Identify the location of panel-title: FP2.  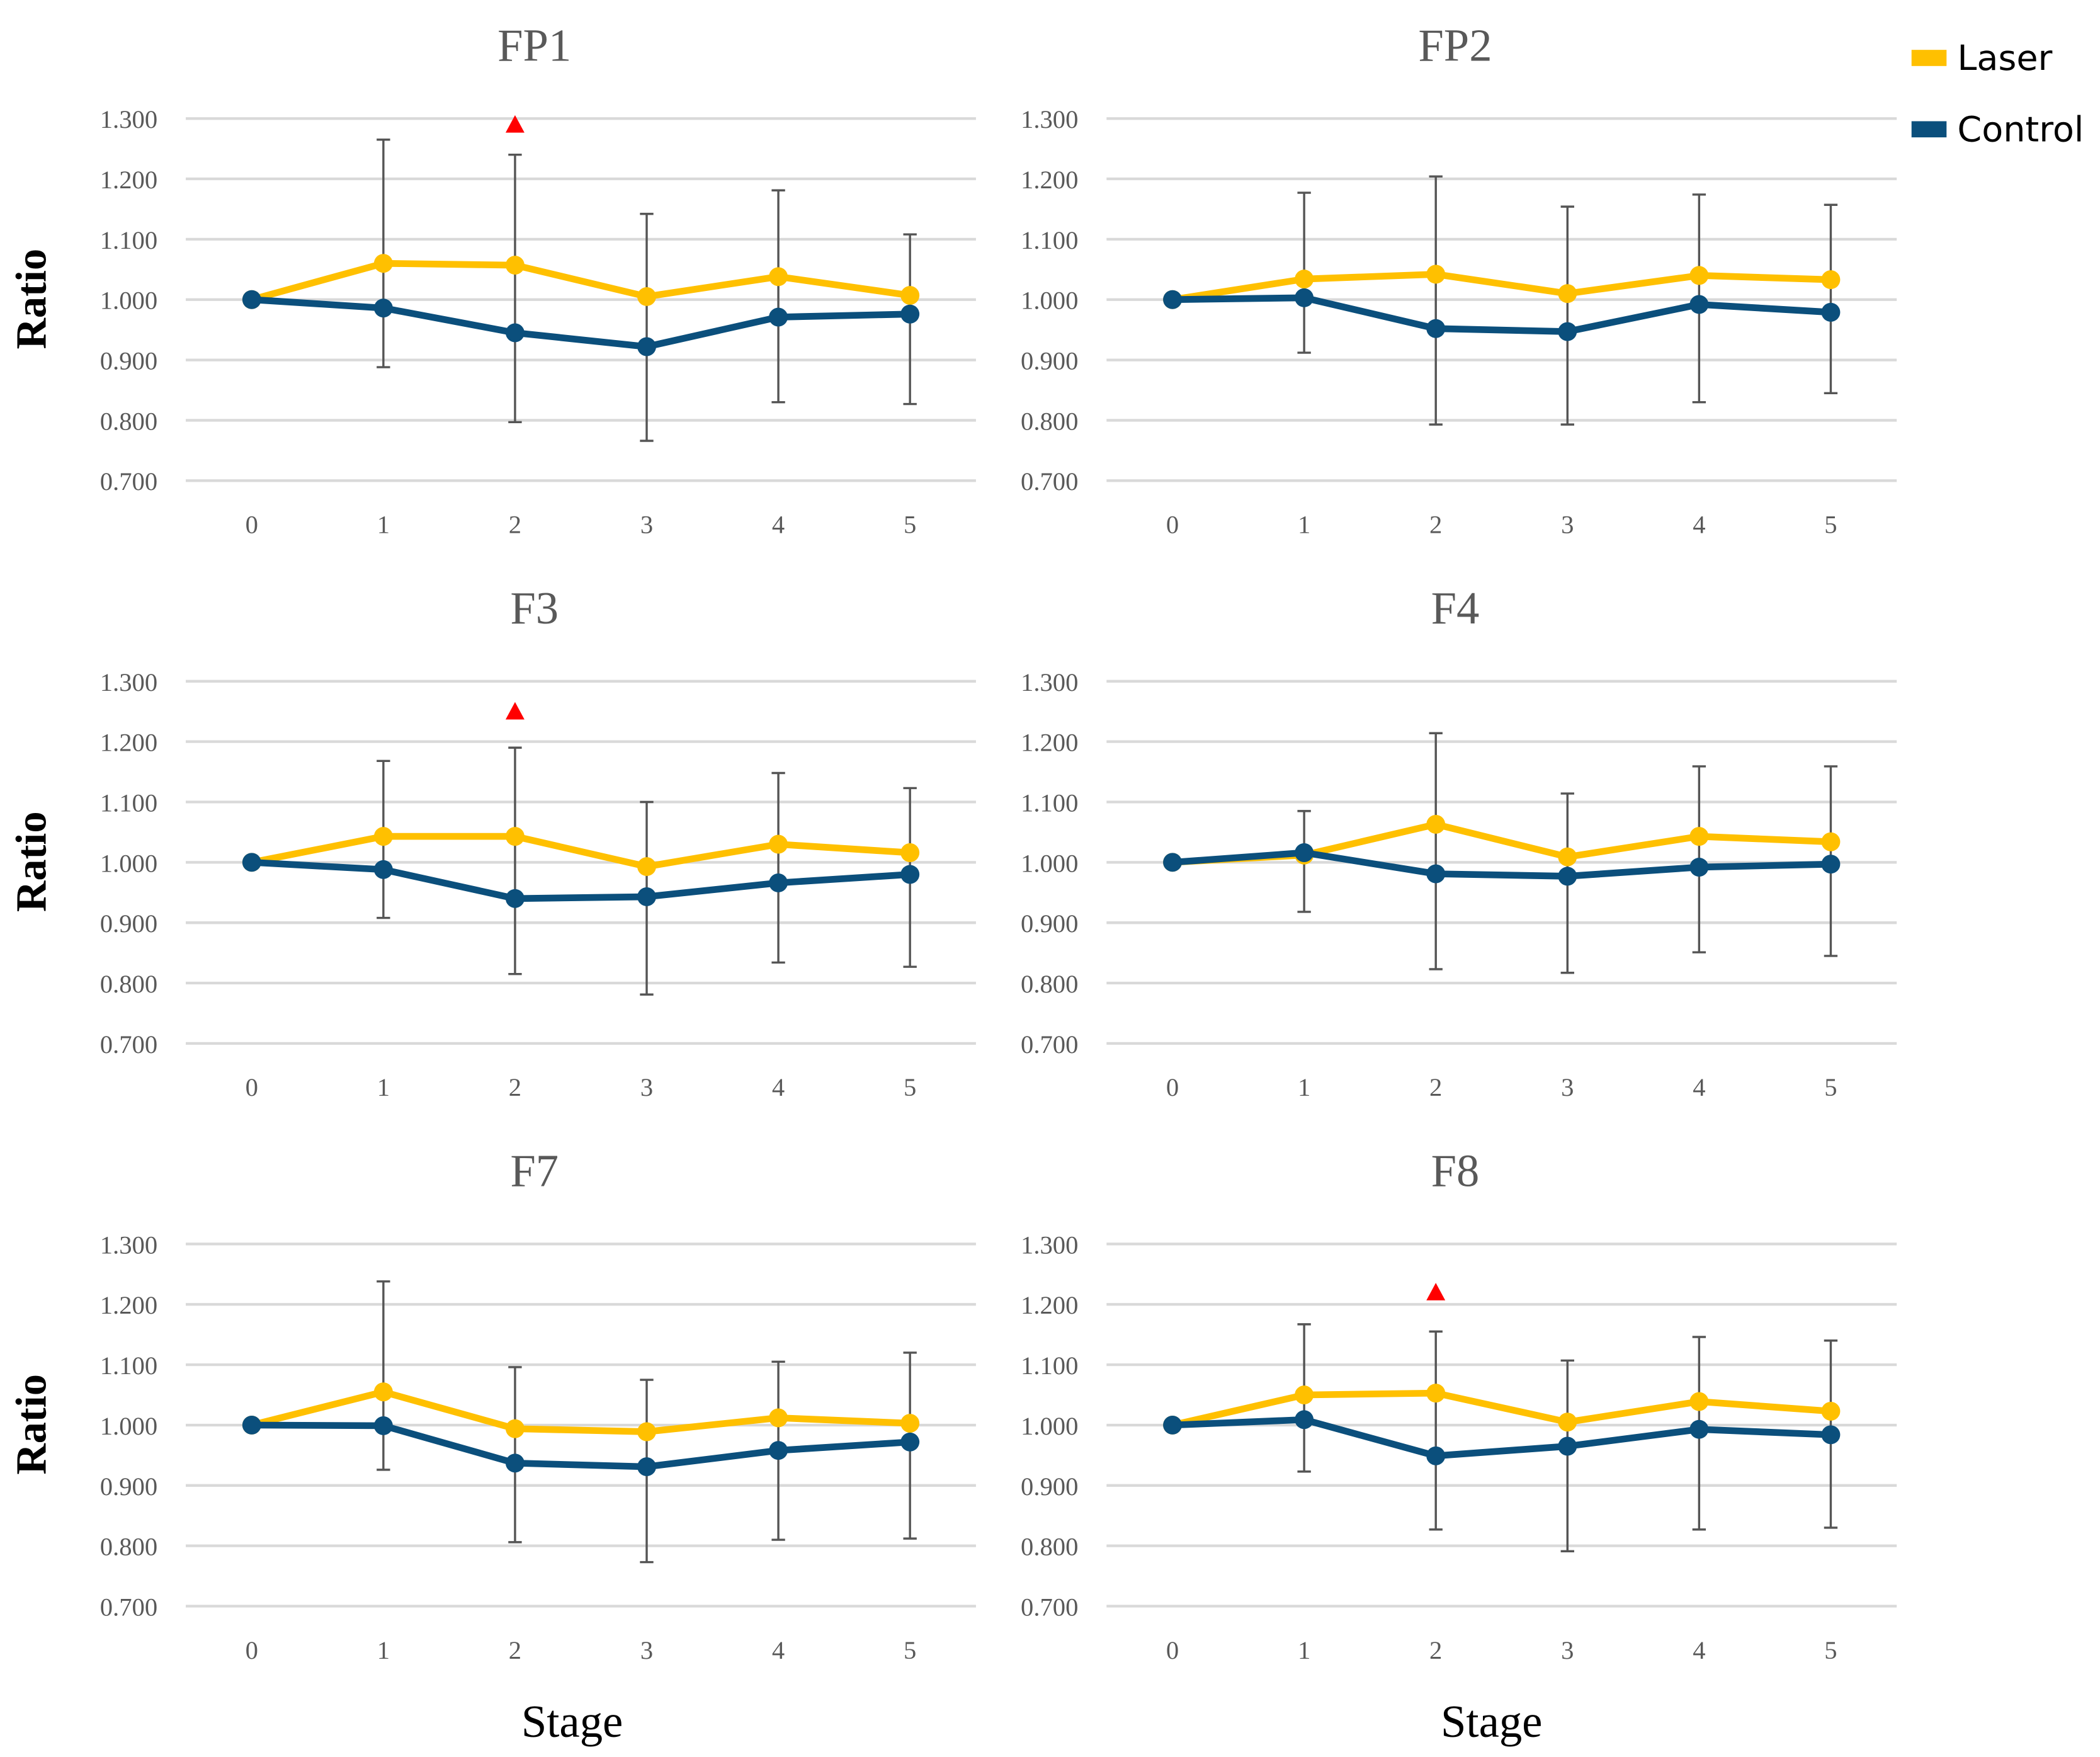
(1455, 45).